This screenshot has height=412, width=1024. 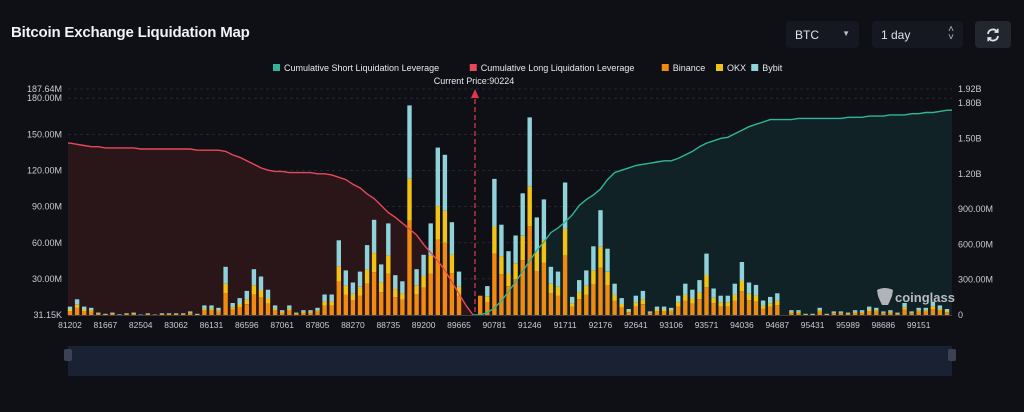 What do you see at coordinates (707, 325) in the screenshot?
I see `x-axis-tick-label: 93571` at bounding box center [707, 325].